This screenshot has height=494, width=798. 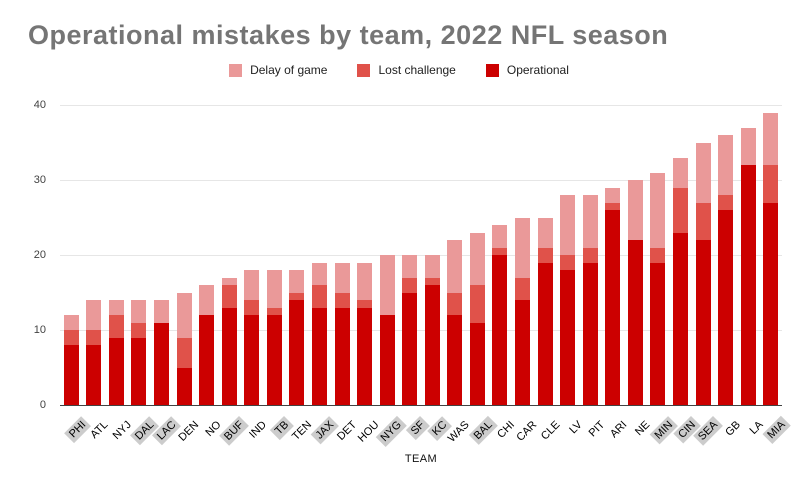 What do you see at coordinates (26, 247) in the screenshot?
I see `y-axis-tick-labels: 0 10 20 30 40` at bounding box center [26, 247].